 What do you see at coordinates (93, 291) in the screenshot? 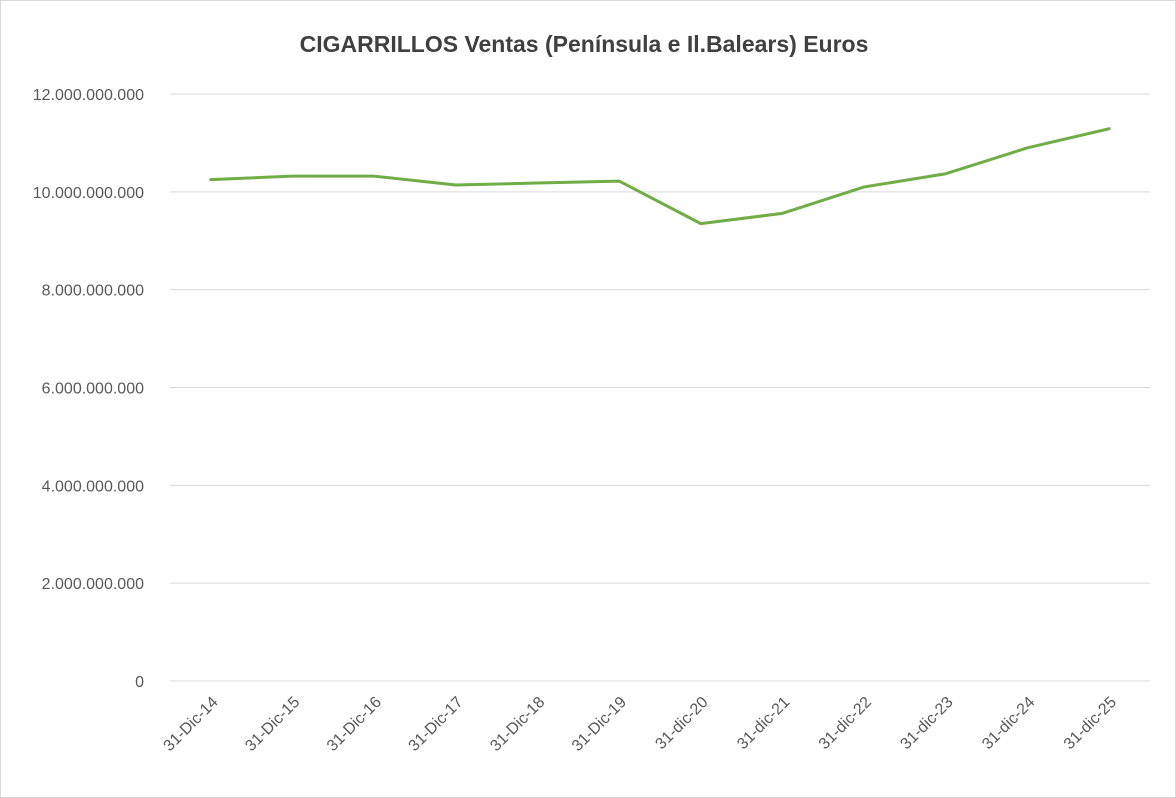
I see `y-tick-label: 8.000.000.000` at bounding box center [93, 291].